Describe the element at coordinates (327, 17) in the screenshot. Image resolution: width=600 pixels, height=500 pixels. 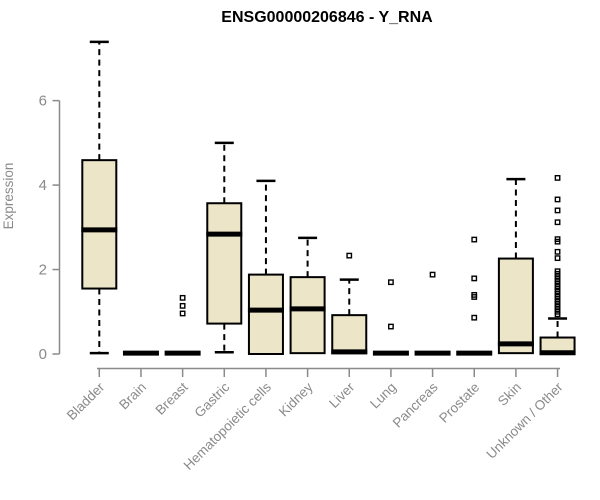
I see `chart-title: ENSG00000206846 - Y_RNA` at that location.